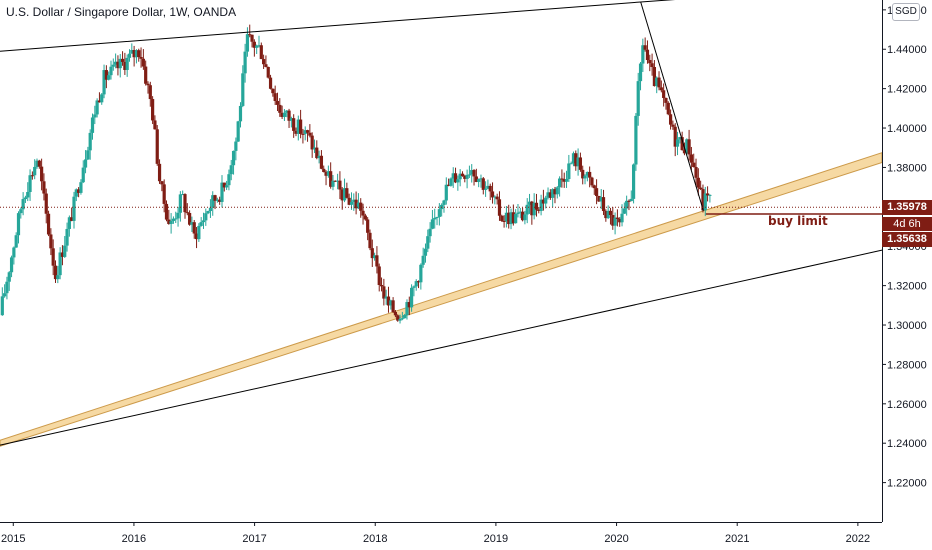  I want to click on drop-trendline-line, so click(672, 106).